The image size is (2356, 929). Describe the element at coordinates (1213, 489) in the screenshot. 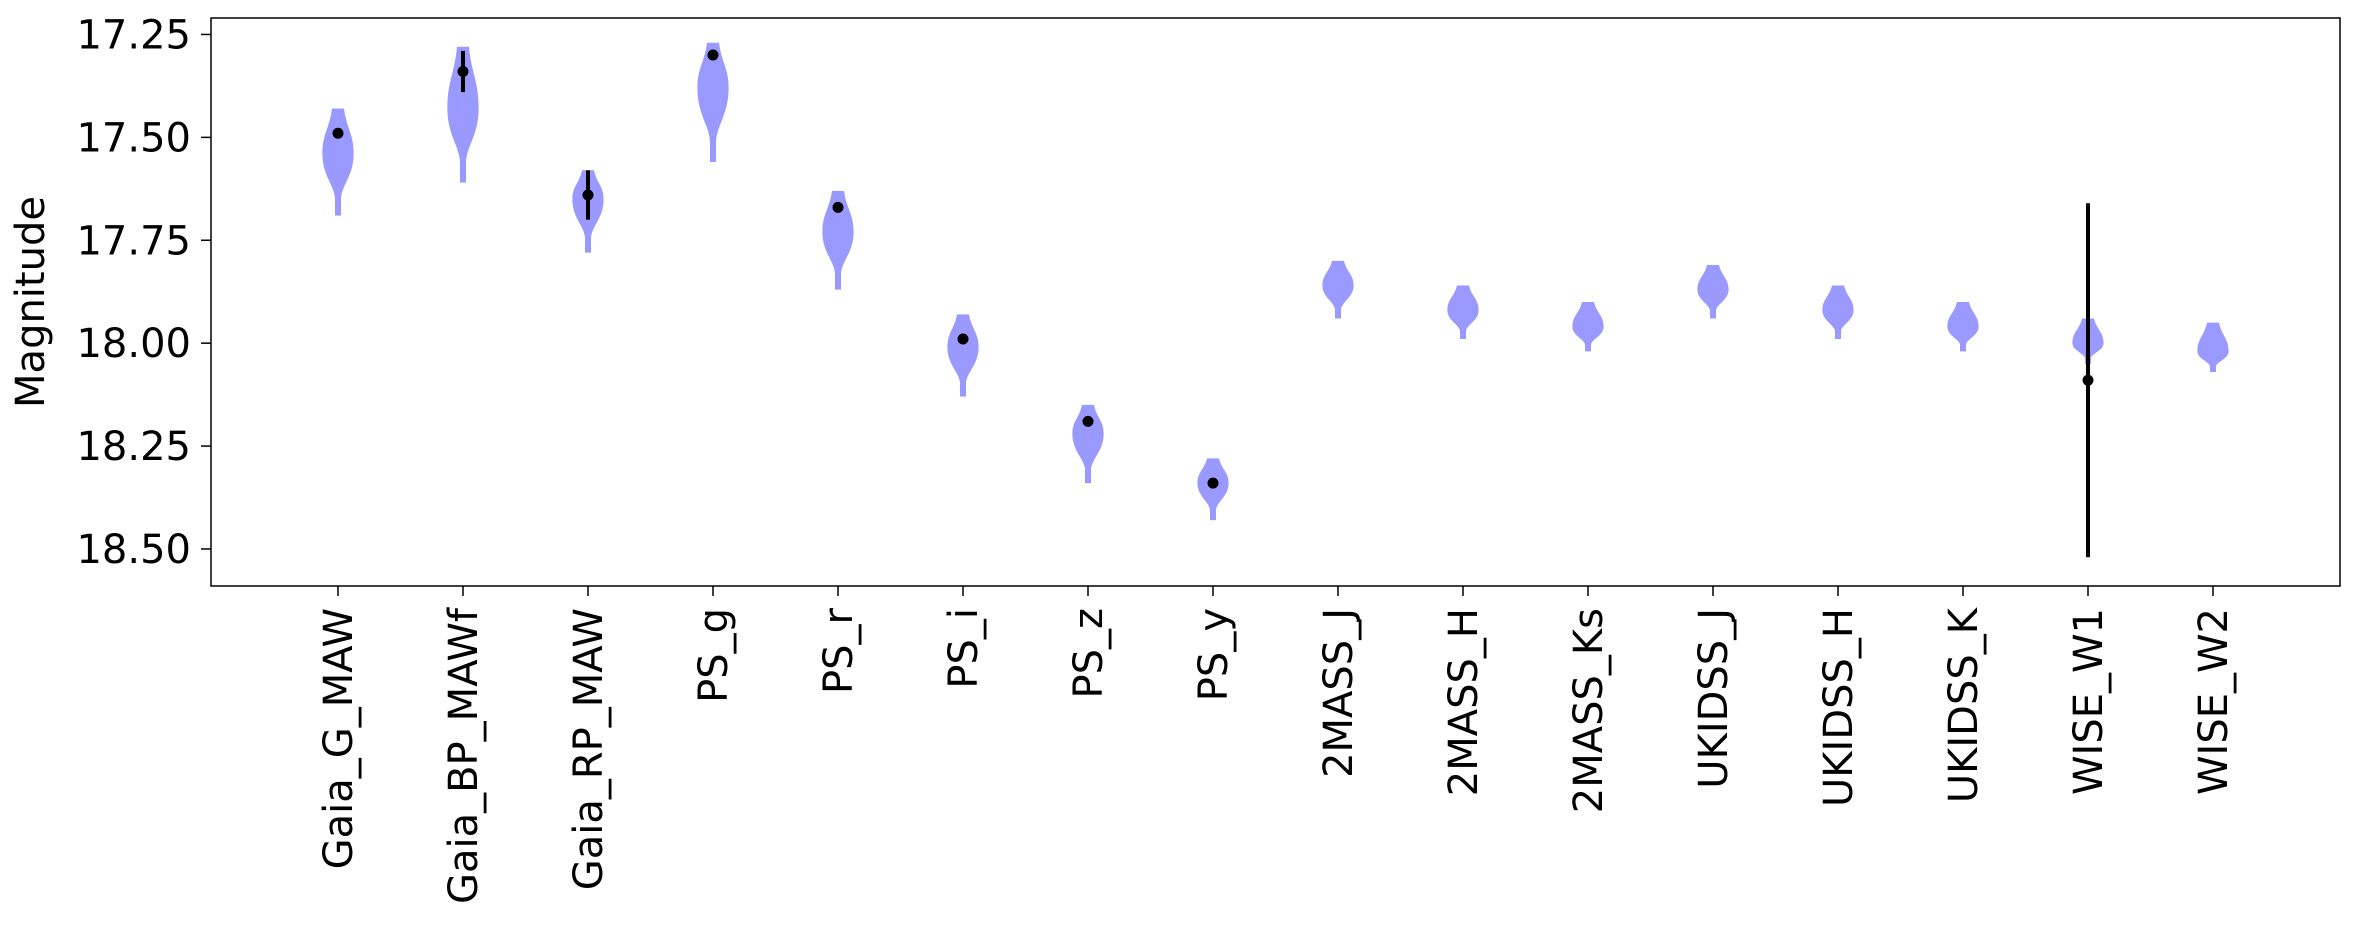

I see `violin-PS_y` at that location.